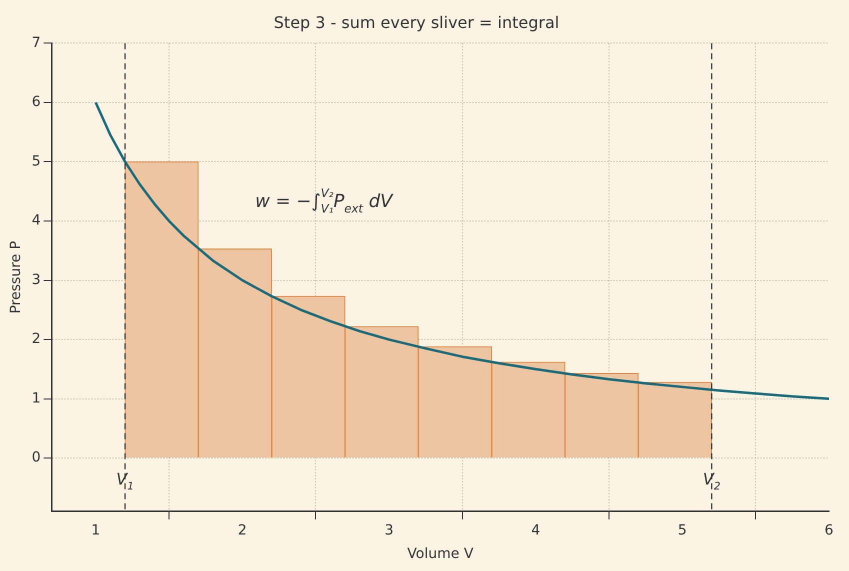 The height and width of the screenshot is (571, 849). Describe the element at coordinates (389, 530) in the screenshot. I see `x-tick-label: 3` at that location.